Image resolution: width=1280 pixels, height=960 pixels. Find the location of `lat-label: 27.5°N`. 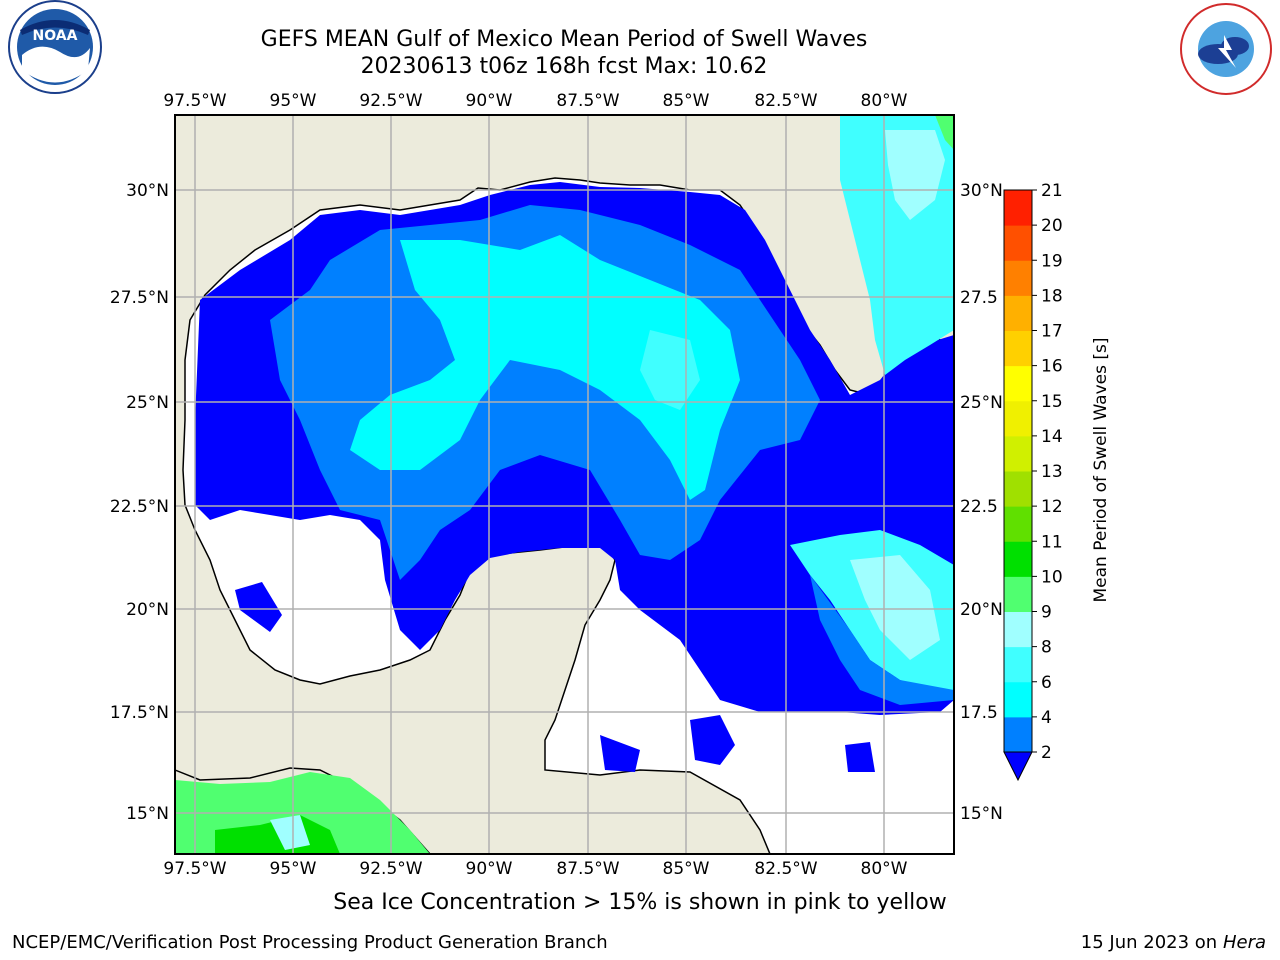

lat-label: 27.5°N is located at coordinates (139, 298).